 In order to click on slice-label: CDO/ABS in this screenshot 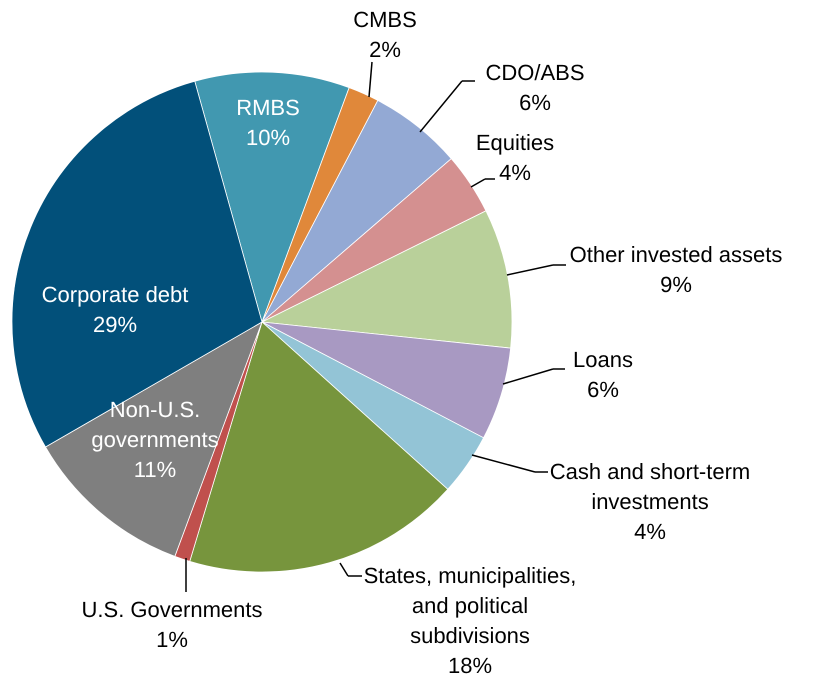, I will do `click(535, 72)`.